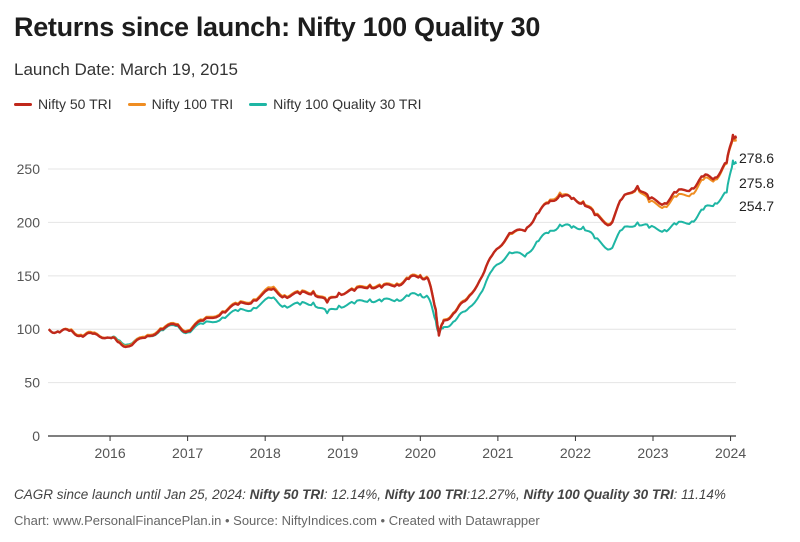 This screenshot has width=800, height=542. I want to click on cagr-value-nifty-50: : 12.14%,, so click(354, 494).